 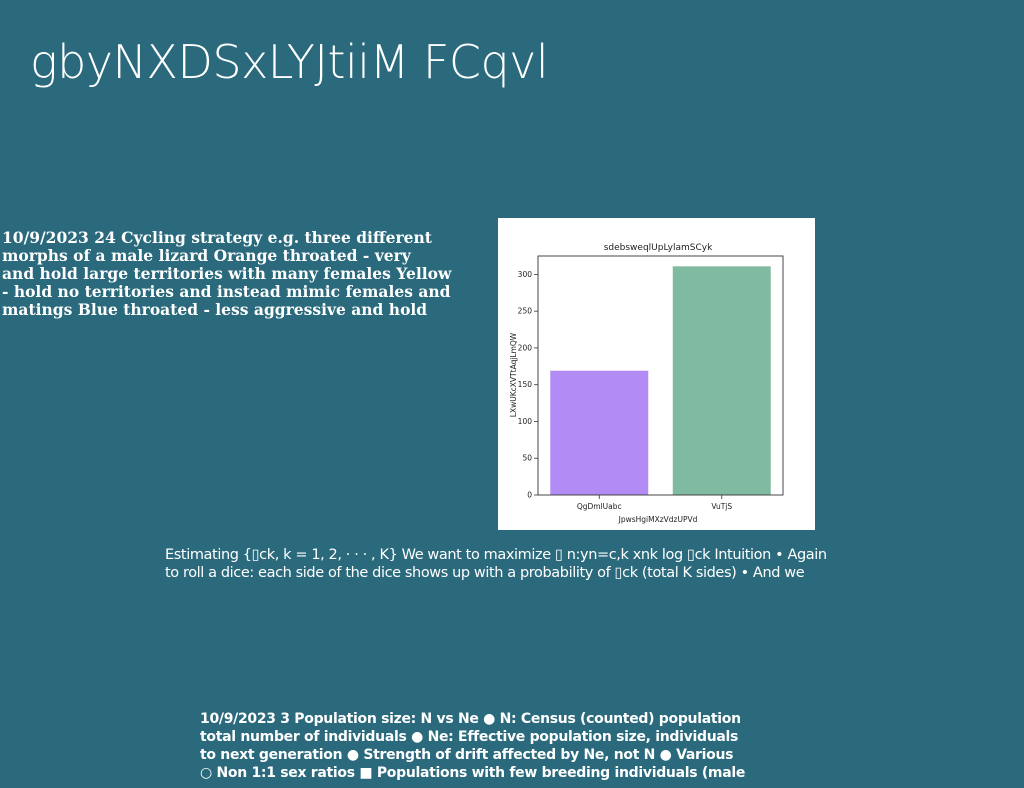 I want to click on slide-title: gbyNXDSxLYJtiiM FCqvl, so click(x=289, y=62).